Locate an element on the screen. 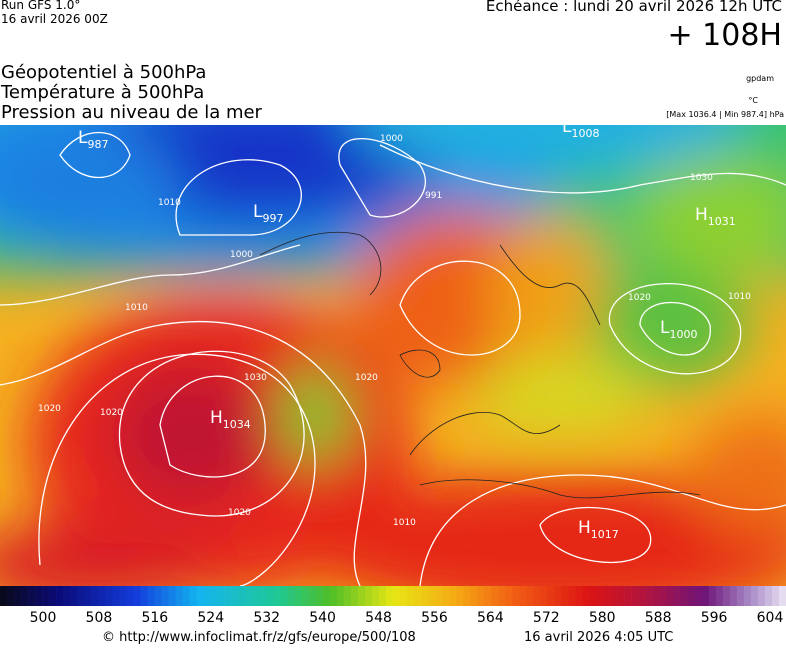 The width and height of the screenshot is (786, 648). center-value: 1017 is located at coordinates (605, 534).